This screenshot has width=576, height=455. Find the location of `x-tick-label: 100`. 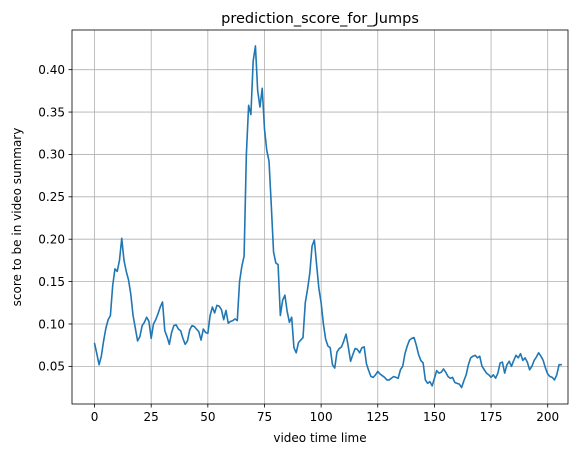

x-tick-label: 100 is located at coordinates (321, 417).